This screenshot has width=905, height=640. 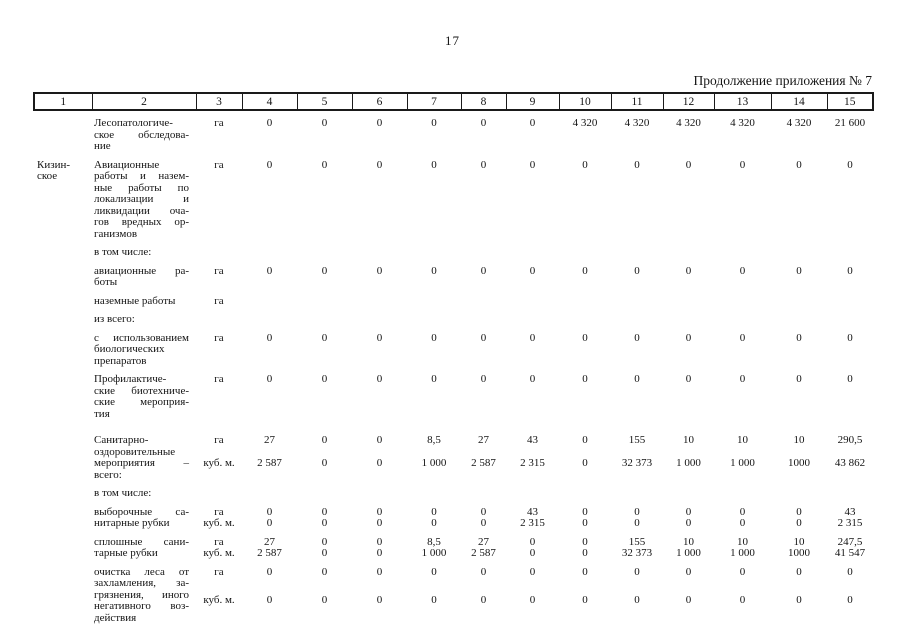 What do you see at coordinates (850, 123) in the screenshot?
I see `value-cell: 21 600` at bounding box center [850, 123].